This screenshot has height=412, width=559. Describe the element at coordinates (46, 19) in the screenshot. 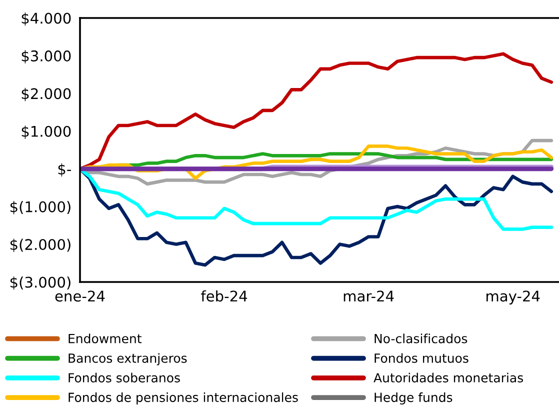

I see `y-tick-label: $4.000` at that location.